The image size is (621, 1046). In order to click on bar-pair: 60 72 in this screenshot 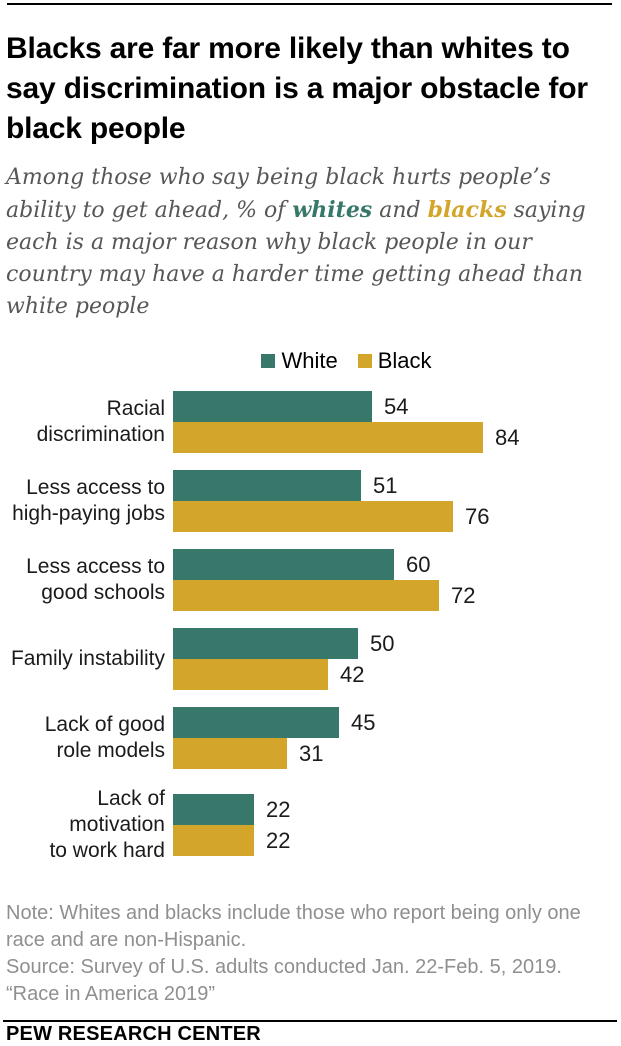, I will do `click(393, 580)`.